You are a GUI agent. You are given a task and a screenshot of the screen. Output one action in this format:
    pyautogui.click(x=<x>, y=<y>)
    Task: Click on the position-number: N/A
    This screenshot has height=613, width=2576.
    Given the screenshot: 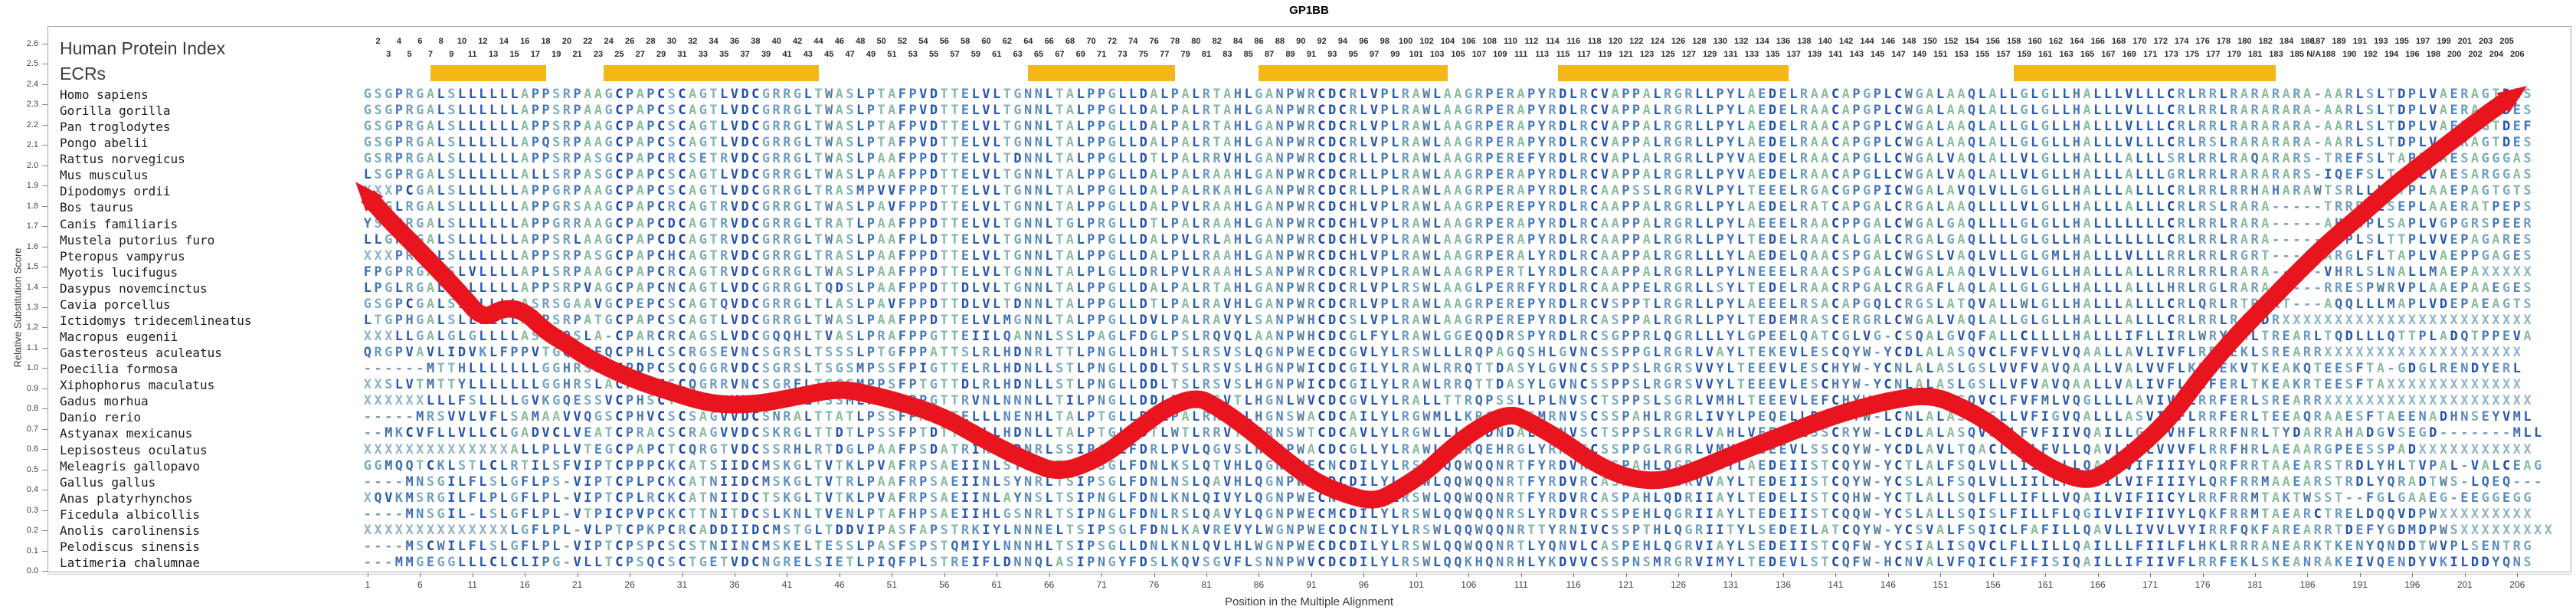 What is the action you would take?
    pyautogui.click(x=2314, y=54)
    